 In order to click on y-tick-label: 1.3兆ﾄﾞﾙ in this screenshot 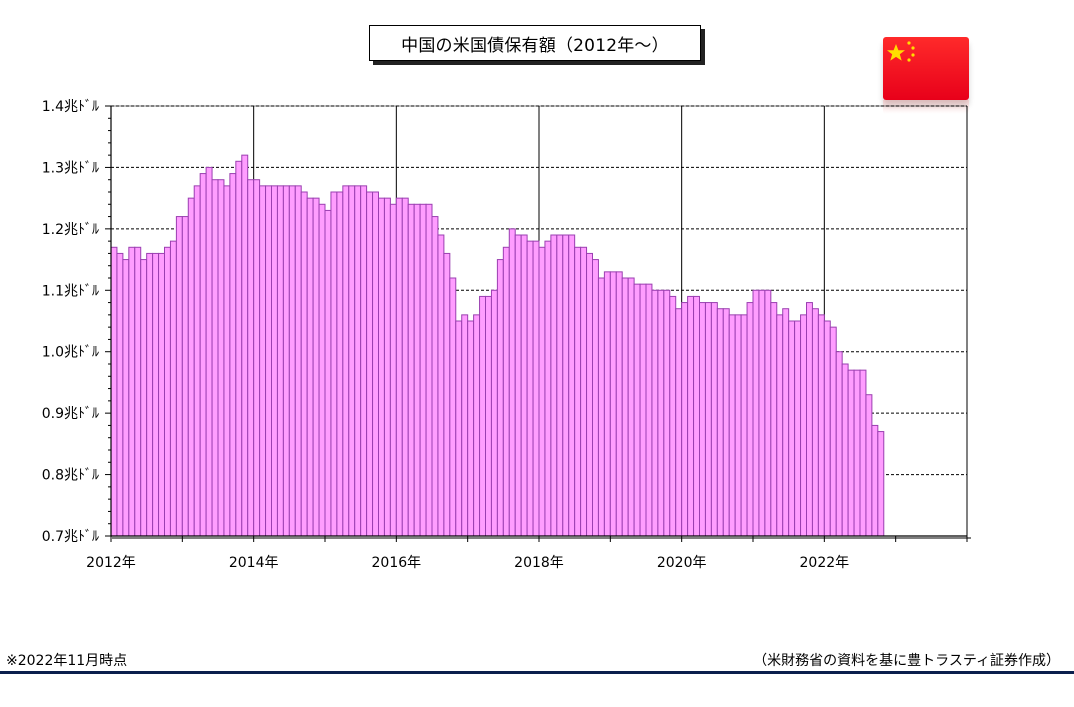, I will do `click(70, 168)`.